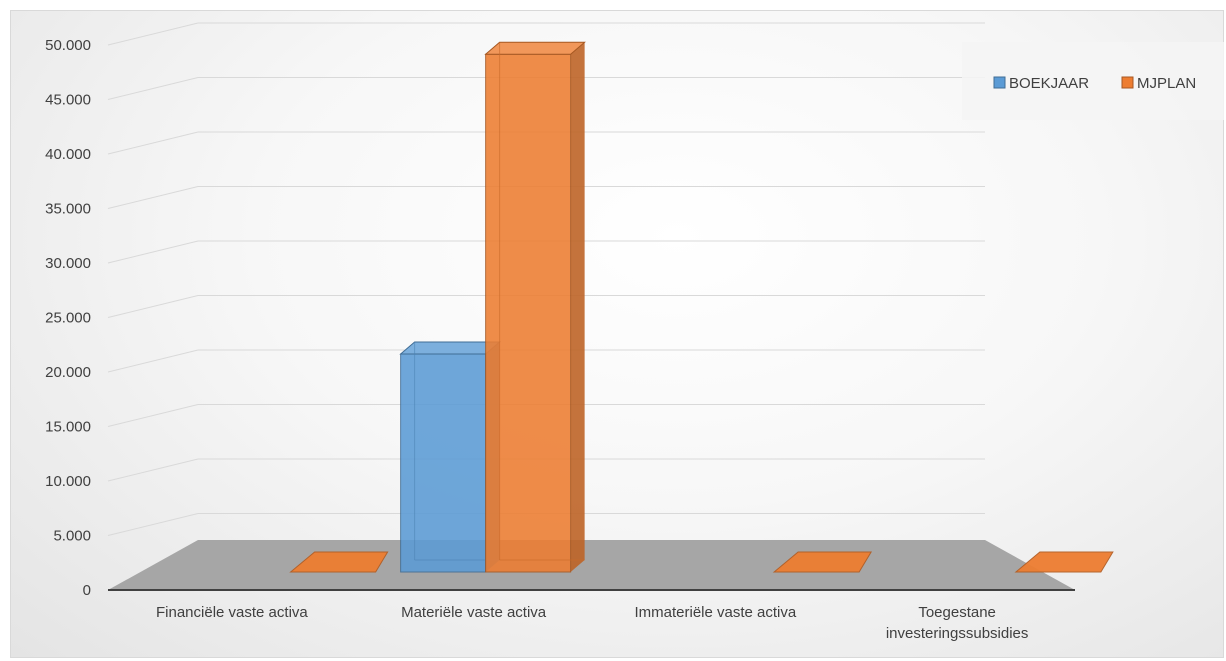  What do you see at coordinates (577, 307) in the screenshot?
I see `bar-side-mjplan` at bounding box center [577, 307].